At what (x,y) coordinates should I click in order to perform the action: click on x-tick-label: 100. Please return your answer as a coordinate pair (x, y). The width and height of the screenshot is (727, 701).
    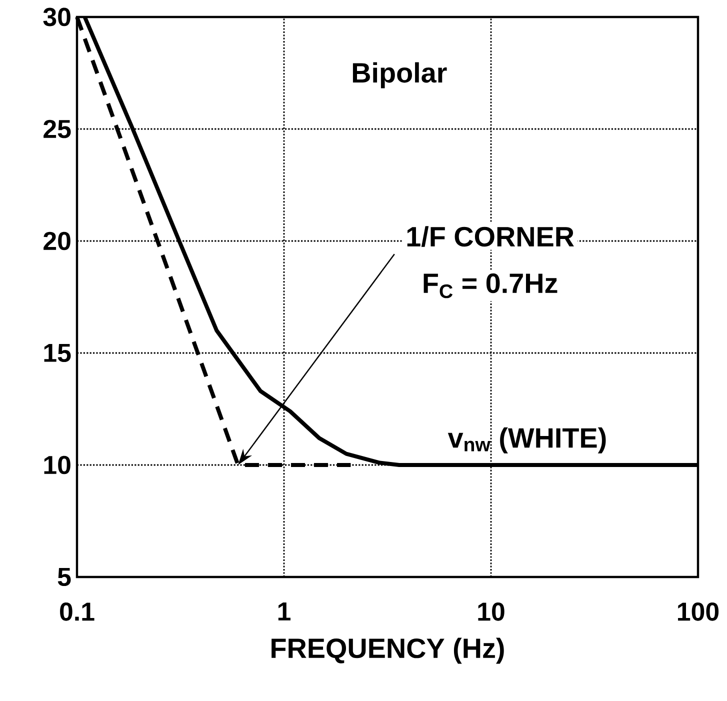
    Looking at the image, I should click on (698, 611).